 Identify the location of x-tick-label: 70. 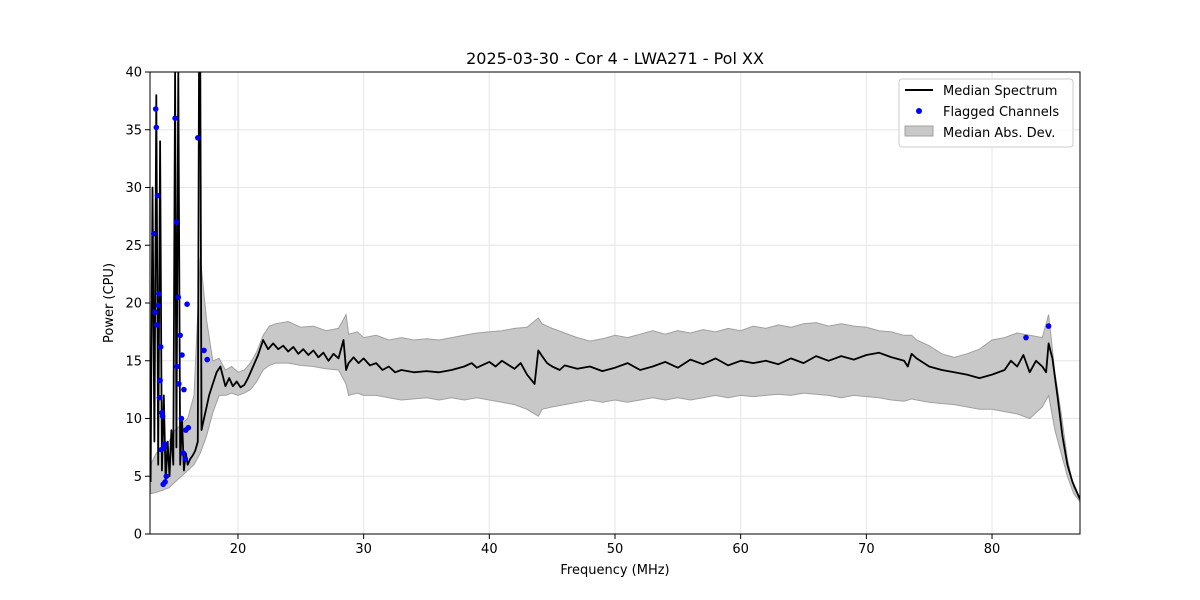
(866, 549).